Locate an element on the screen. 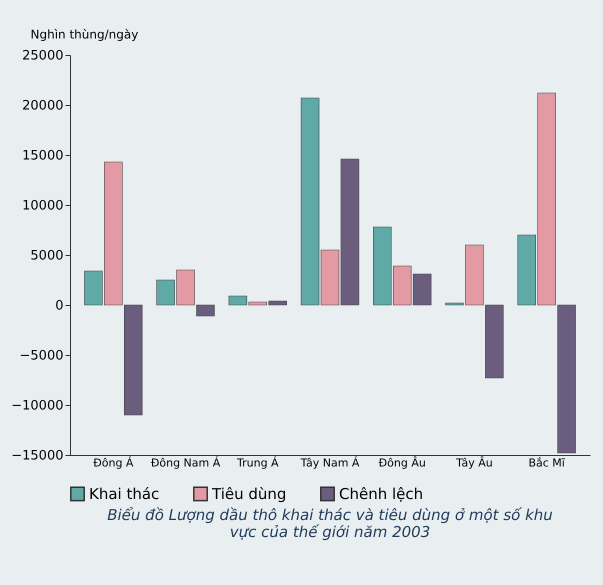 This screenshot has width=603, height=585. x-tick-label: Trung Á is located at coordinates (258, 463).